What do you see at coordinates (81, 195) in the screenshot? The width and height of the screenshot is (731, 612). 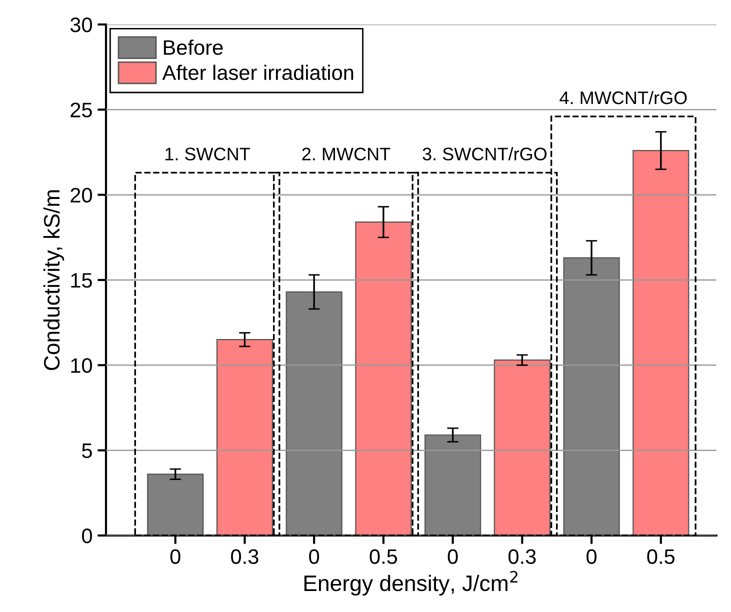 I see `y-tick-label: 20` at bounding box center [81, 195].